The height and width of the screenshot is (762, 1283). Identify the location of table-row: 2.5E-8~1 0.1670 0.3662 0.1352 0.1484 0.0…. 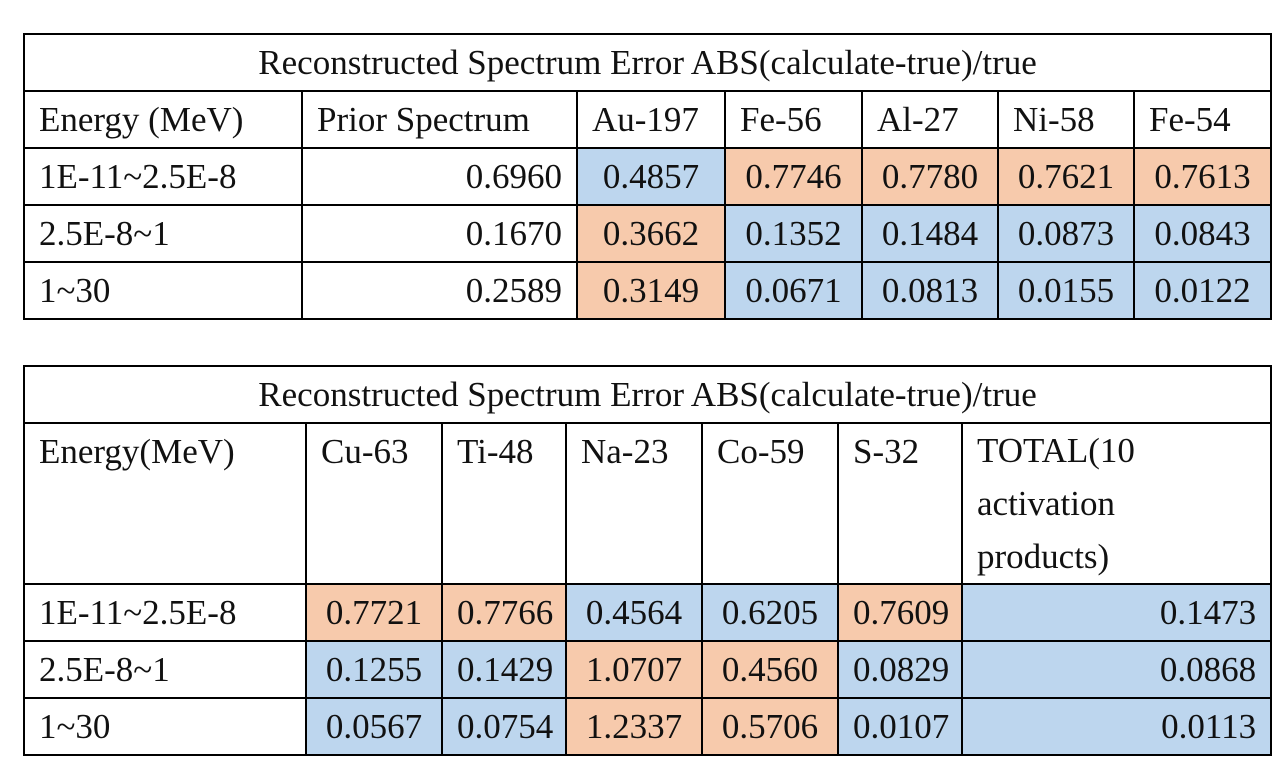
(648, 233).